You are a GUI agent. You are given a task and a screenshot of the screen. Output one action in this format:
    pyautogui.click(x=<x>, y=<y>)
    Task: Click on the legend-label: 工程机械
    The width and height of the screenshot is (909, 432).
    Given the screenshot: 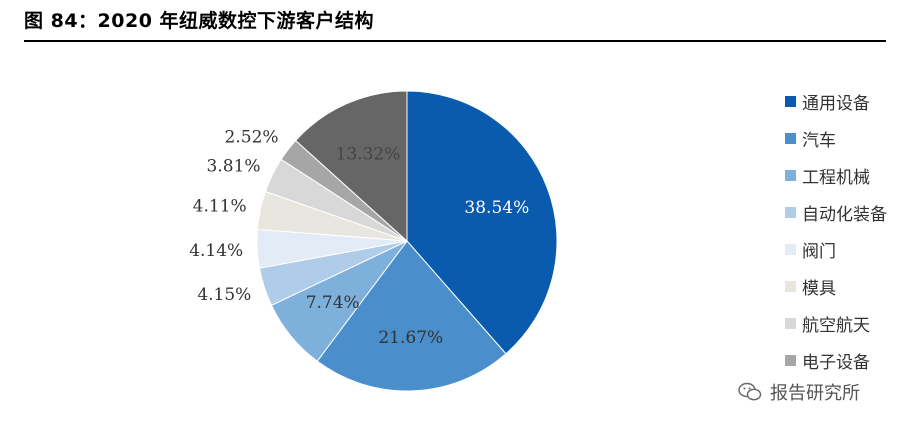 What is the action you would take?
    pyautogui.click(x=836, y=178)
    